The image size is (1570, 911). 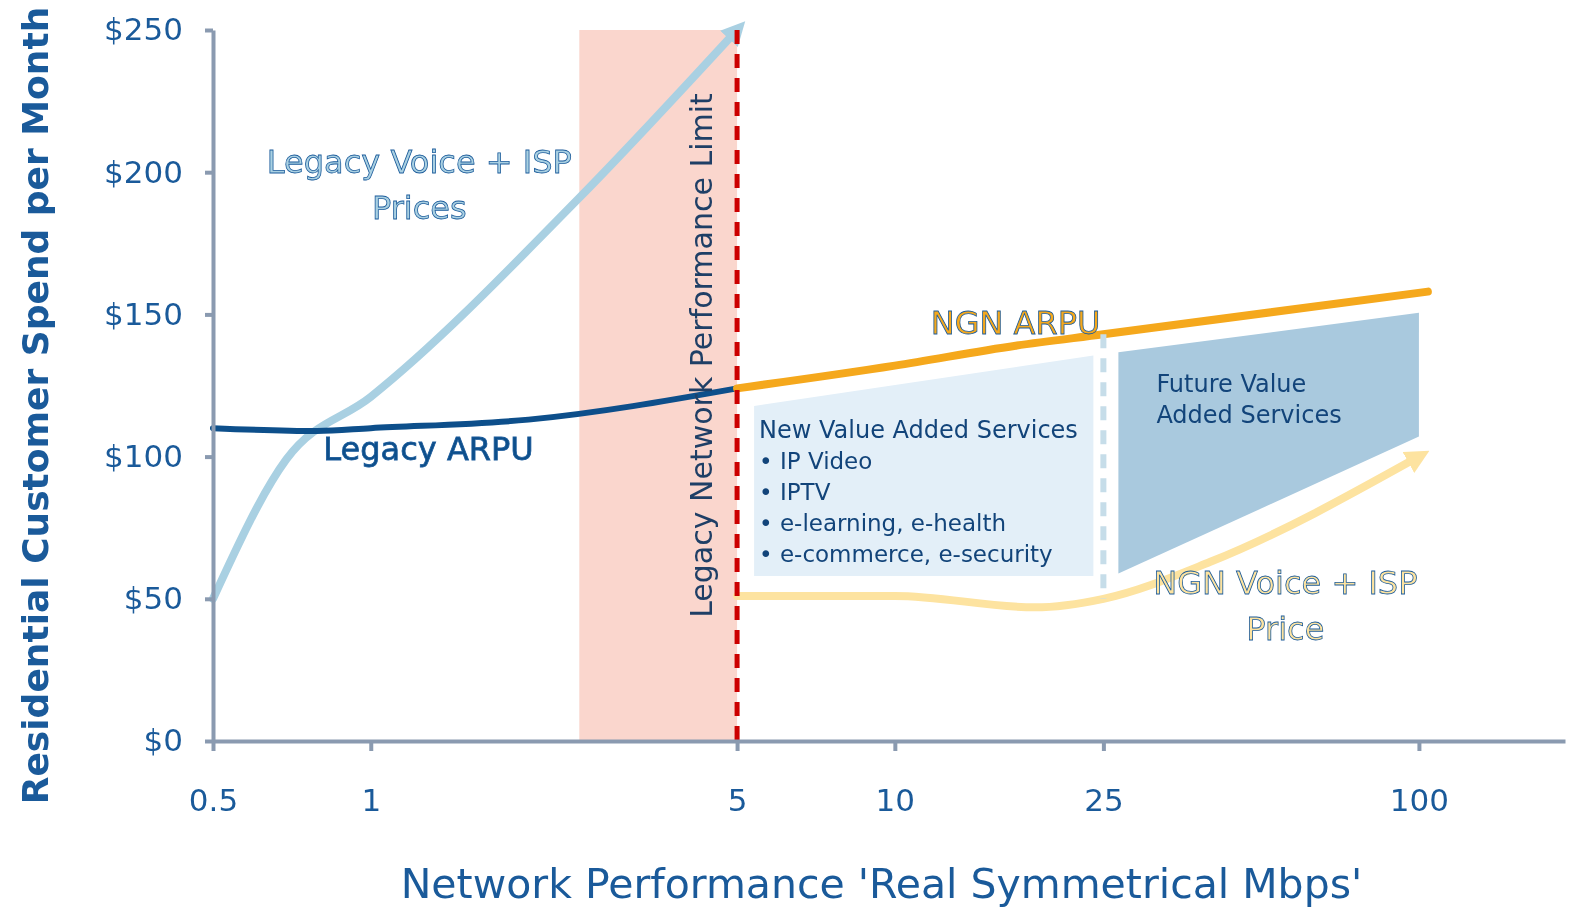 What do you see at coordinates (371, 800) in the screenshot?
I see `x-tick-label: 1` at bounding box center [371, 800].